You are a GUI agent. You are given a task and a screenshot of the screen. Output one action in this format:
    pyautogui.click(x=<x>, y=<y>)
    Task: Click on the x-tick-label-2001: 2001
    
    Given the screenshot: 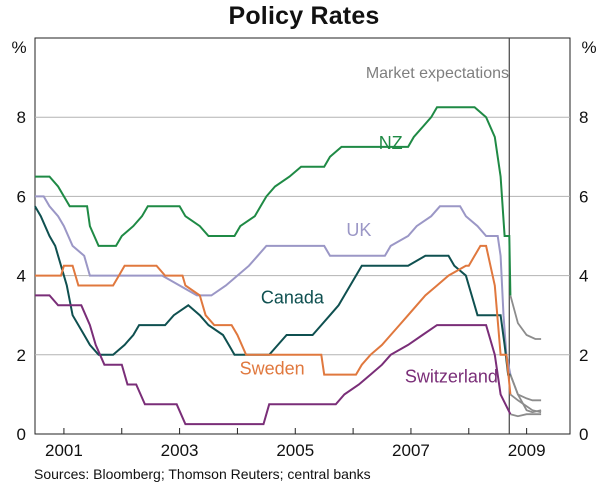 What is the action you would take?
    pyautogui.click(x=64, y=450)
    